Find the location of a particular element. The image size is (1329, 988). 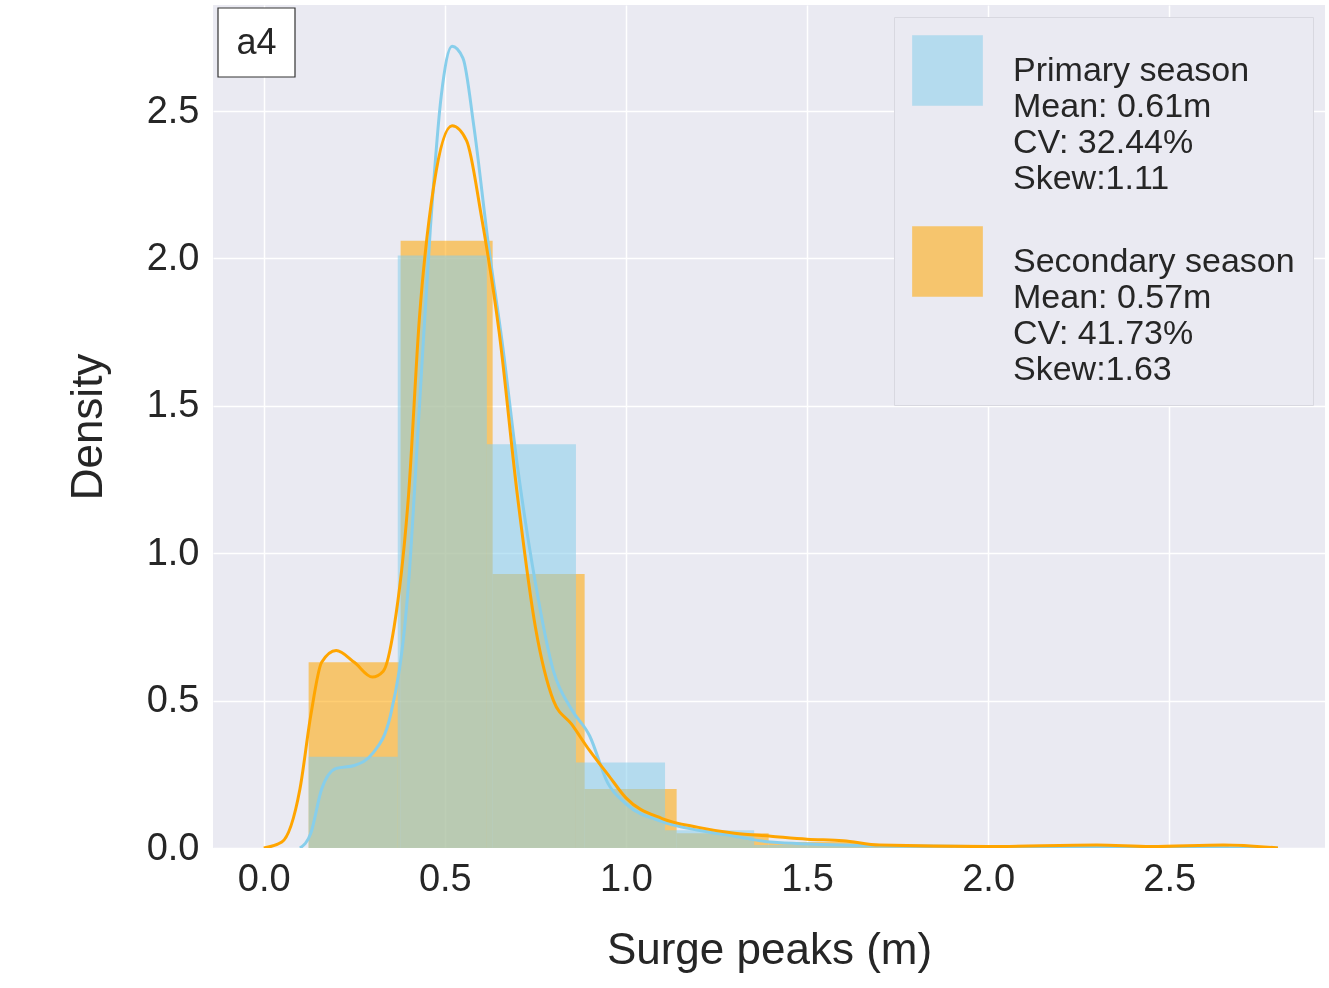

x-tick-label: 2.0 is located at coordinates (989, 877).